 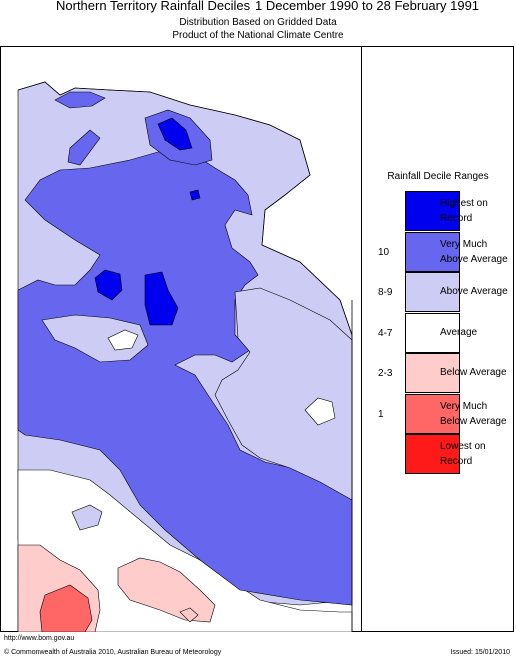 I want to click on legend-label-lowest: Lowest on Record, so click(x=463, y=454).